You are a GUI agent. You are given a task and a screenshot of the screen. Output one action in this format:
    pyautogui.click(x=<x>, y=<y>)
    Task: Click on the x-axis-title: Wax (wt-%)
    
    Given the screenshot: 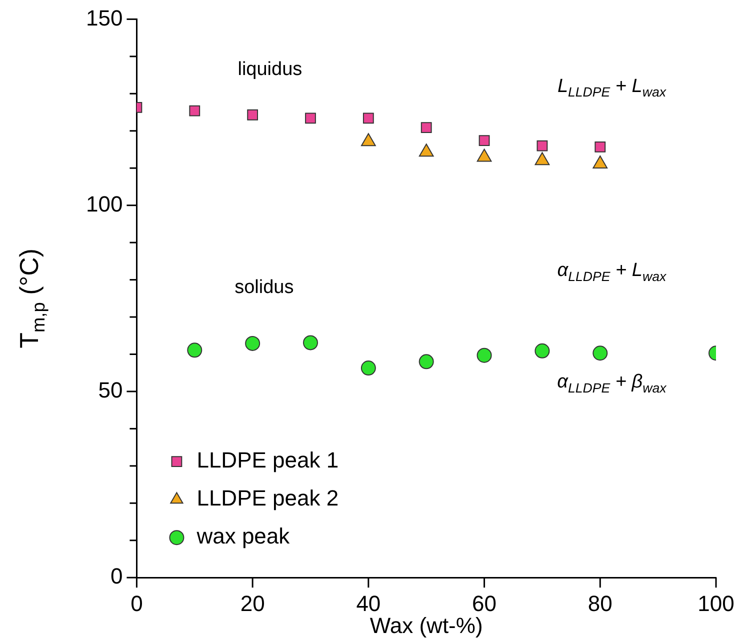 What is the action you would take?
    pyautogui.click(x=426, y=625)
    